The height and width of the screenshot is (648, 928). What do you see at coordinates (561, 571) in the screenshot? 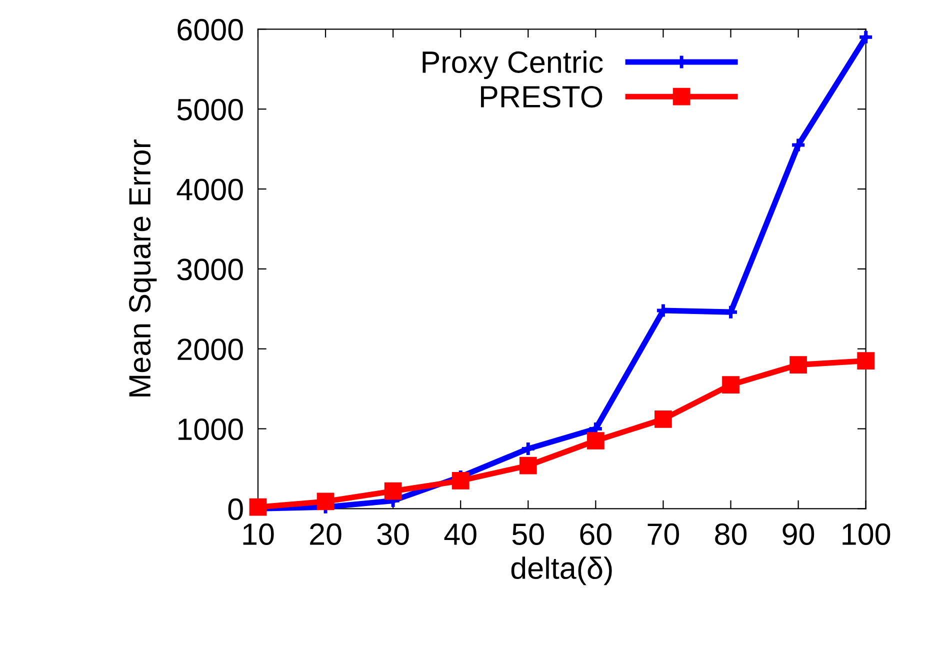
I see `x-axis-title: delta(δ)` at bounding box center [561, 571].